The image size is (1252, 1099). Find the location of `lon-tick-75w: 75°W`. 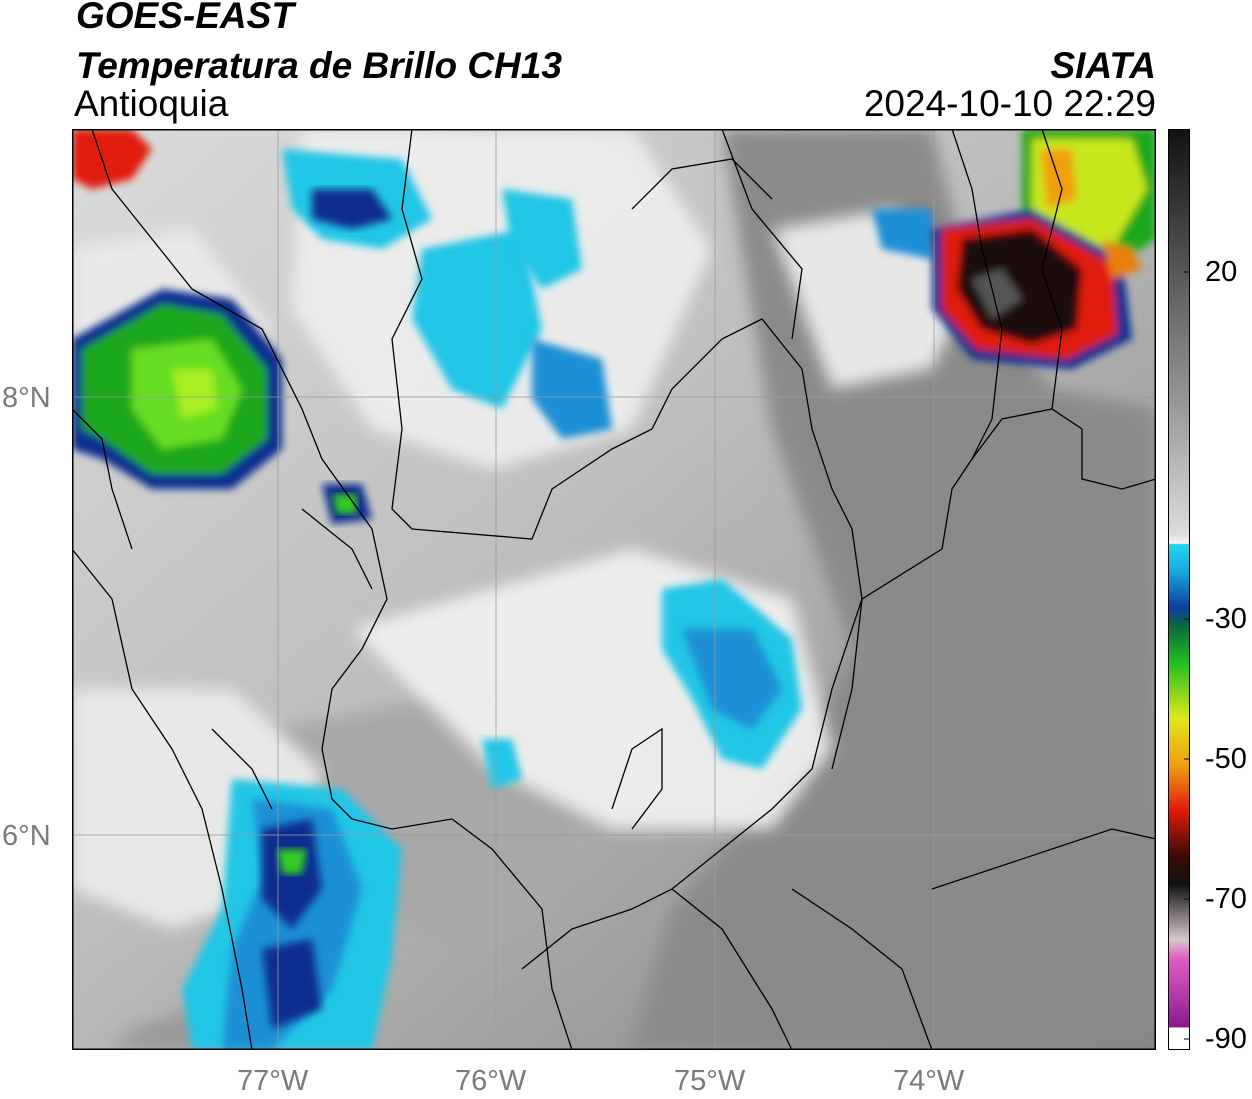

lon-tick-75w: 75°W is located at coordinates (710, 1081).